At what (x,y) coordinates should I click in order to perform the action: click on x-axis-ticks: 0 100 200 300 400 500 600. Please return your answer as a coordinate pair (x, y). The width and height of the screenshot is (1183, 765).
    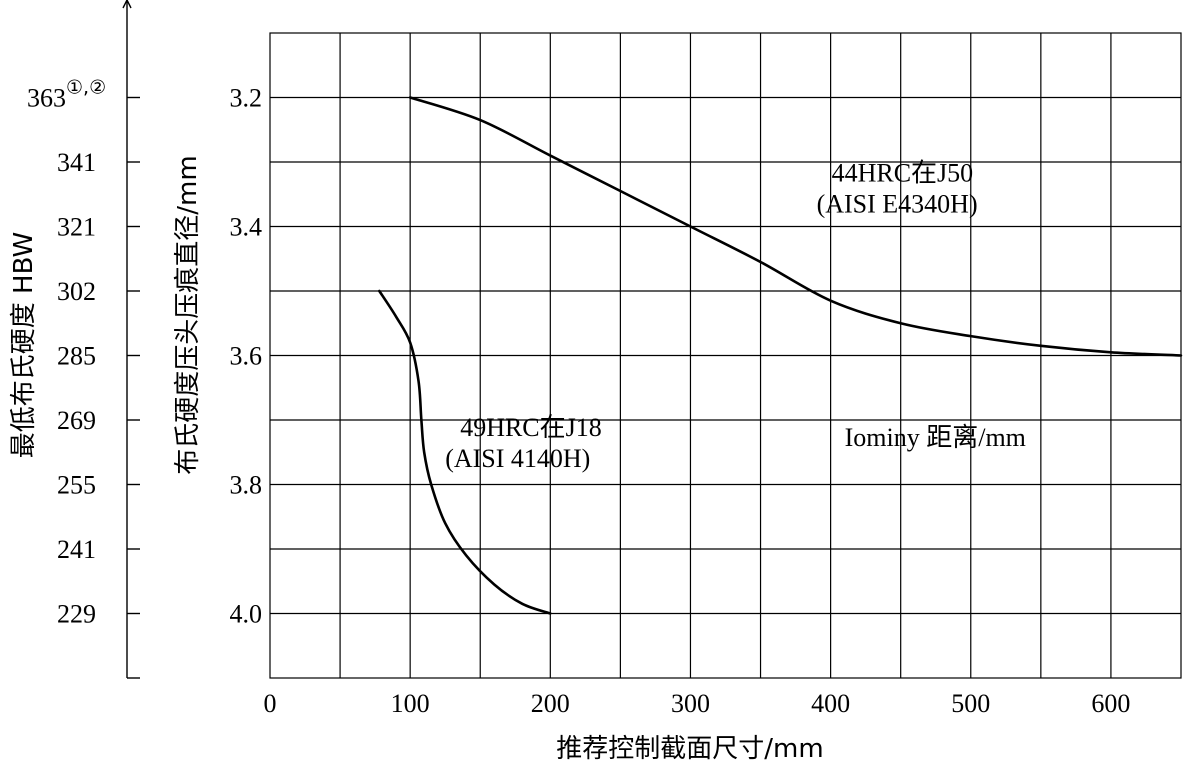
    Looking at the image, I should click on (697, 703).